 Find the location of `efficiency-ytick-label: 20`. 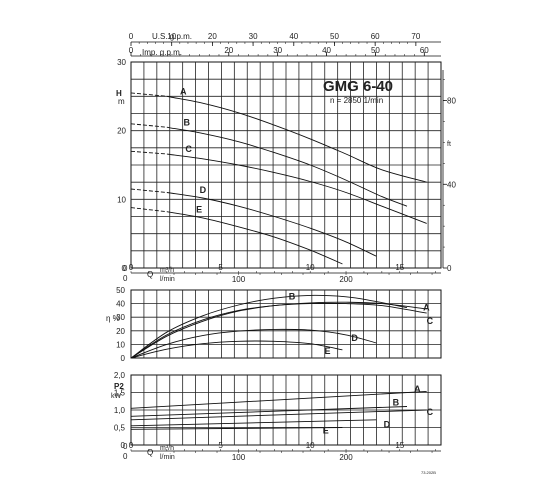

efficiency-ytick-label: 20 is located at coordinates (120, 331).